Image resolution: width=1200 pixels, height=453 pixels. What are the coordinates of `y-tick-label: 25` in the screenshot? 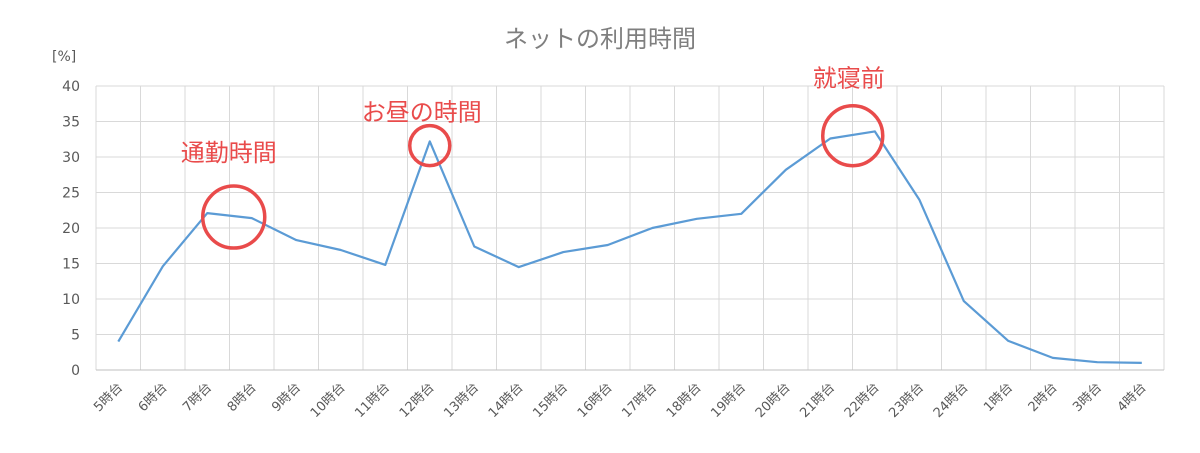 It's located at (71, 194).